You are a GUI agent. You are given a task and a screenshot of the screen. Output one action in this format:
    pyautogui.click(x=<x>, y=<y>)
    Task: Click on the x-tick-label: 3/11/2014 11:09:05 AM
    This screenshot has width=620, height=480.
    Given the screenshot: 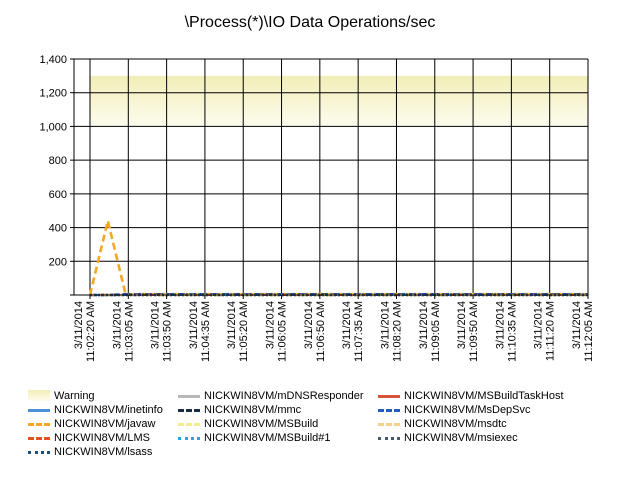 What is the action you would take?
    pyautogui.click(x=430, y=331)
    